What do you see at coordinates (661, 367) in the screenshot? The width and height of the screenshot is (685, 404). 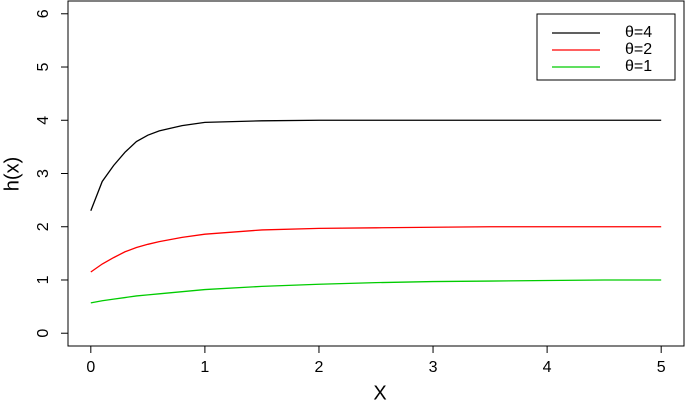 I see `x-tick-label: 5` at bounding box center [661, 367].